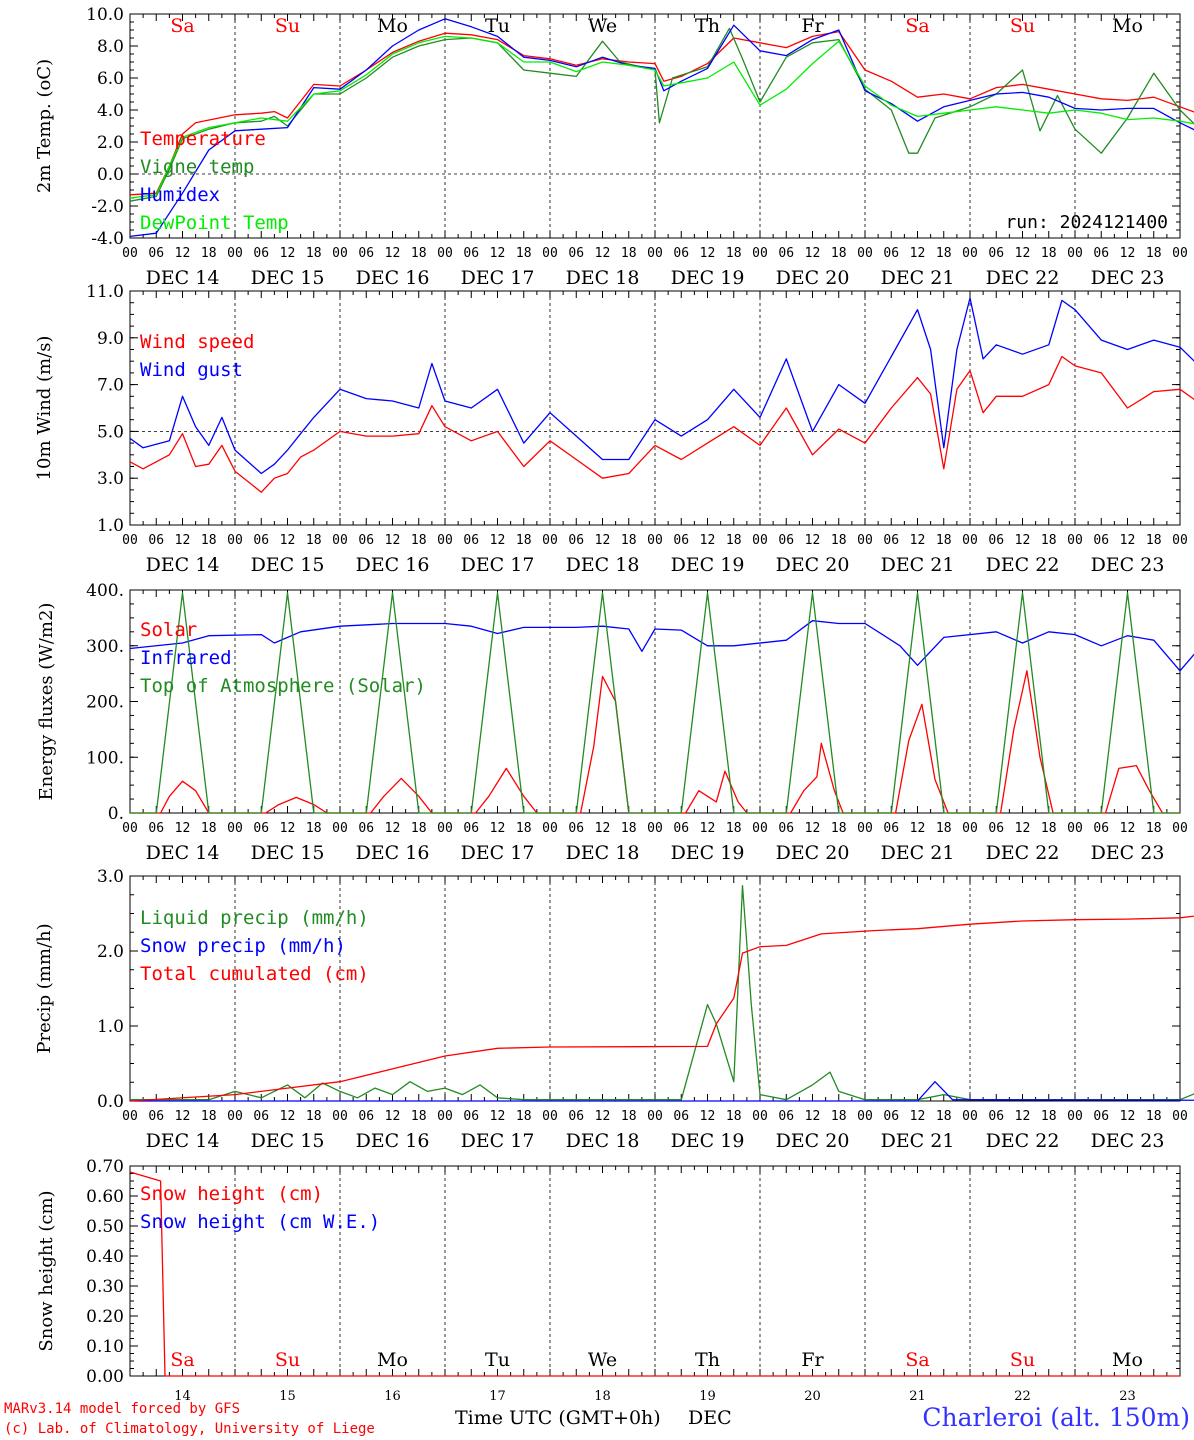 Image resolution: width=1194 pixels, height=1440 pixels. What do you see at coordinates (105, 15) in the screenshot?
I see `y-tick-label: 10.0` at bounding box center [105, 15].